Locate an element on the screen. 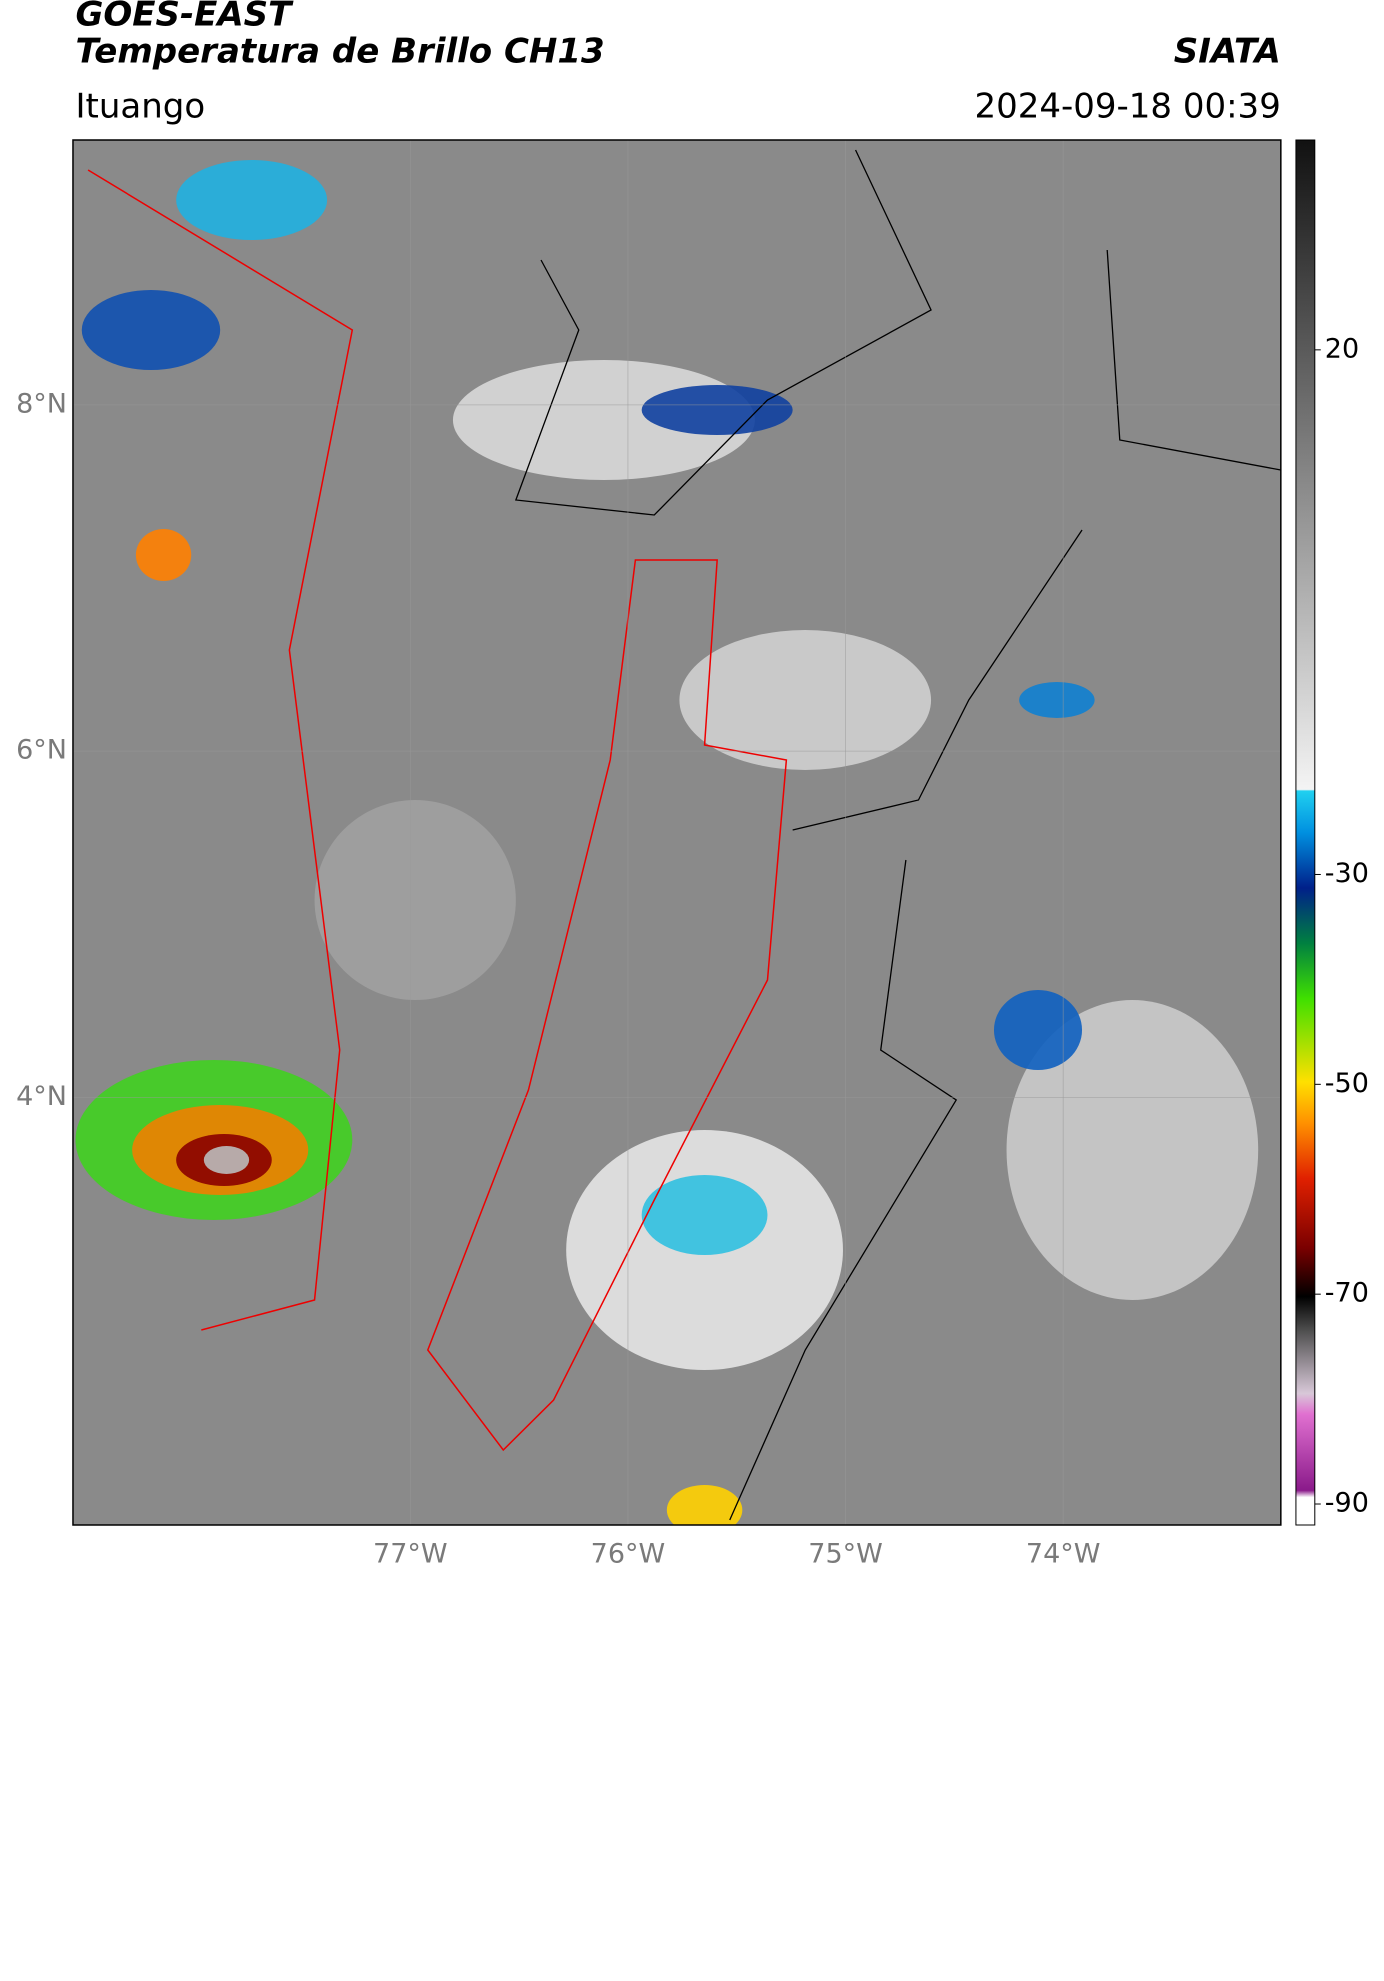 This screenshot has width=1384, height=1981. x-tick-label: 76°W is located at coordinates (628, 1554).